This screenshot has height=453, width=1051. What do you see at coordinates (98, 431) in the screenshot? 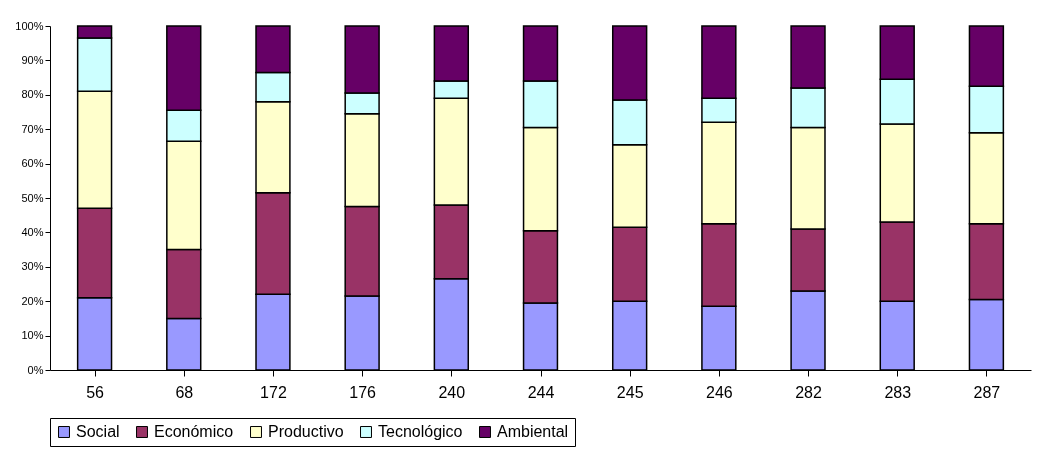
I see `legend-label: Social` at bounding box center [98, 431].